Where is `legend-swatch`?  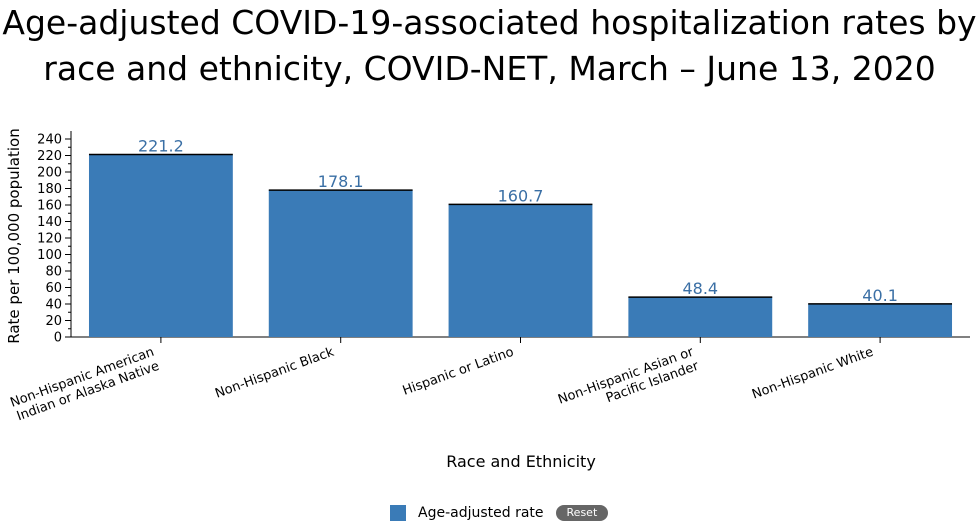 legend-swatch is located at coordinates (398, 513).